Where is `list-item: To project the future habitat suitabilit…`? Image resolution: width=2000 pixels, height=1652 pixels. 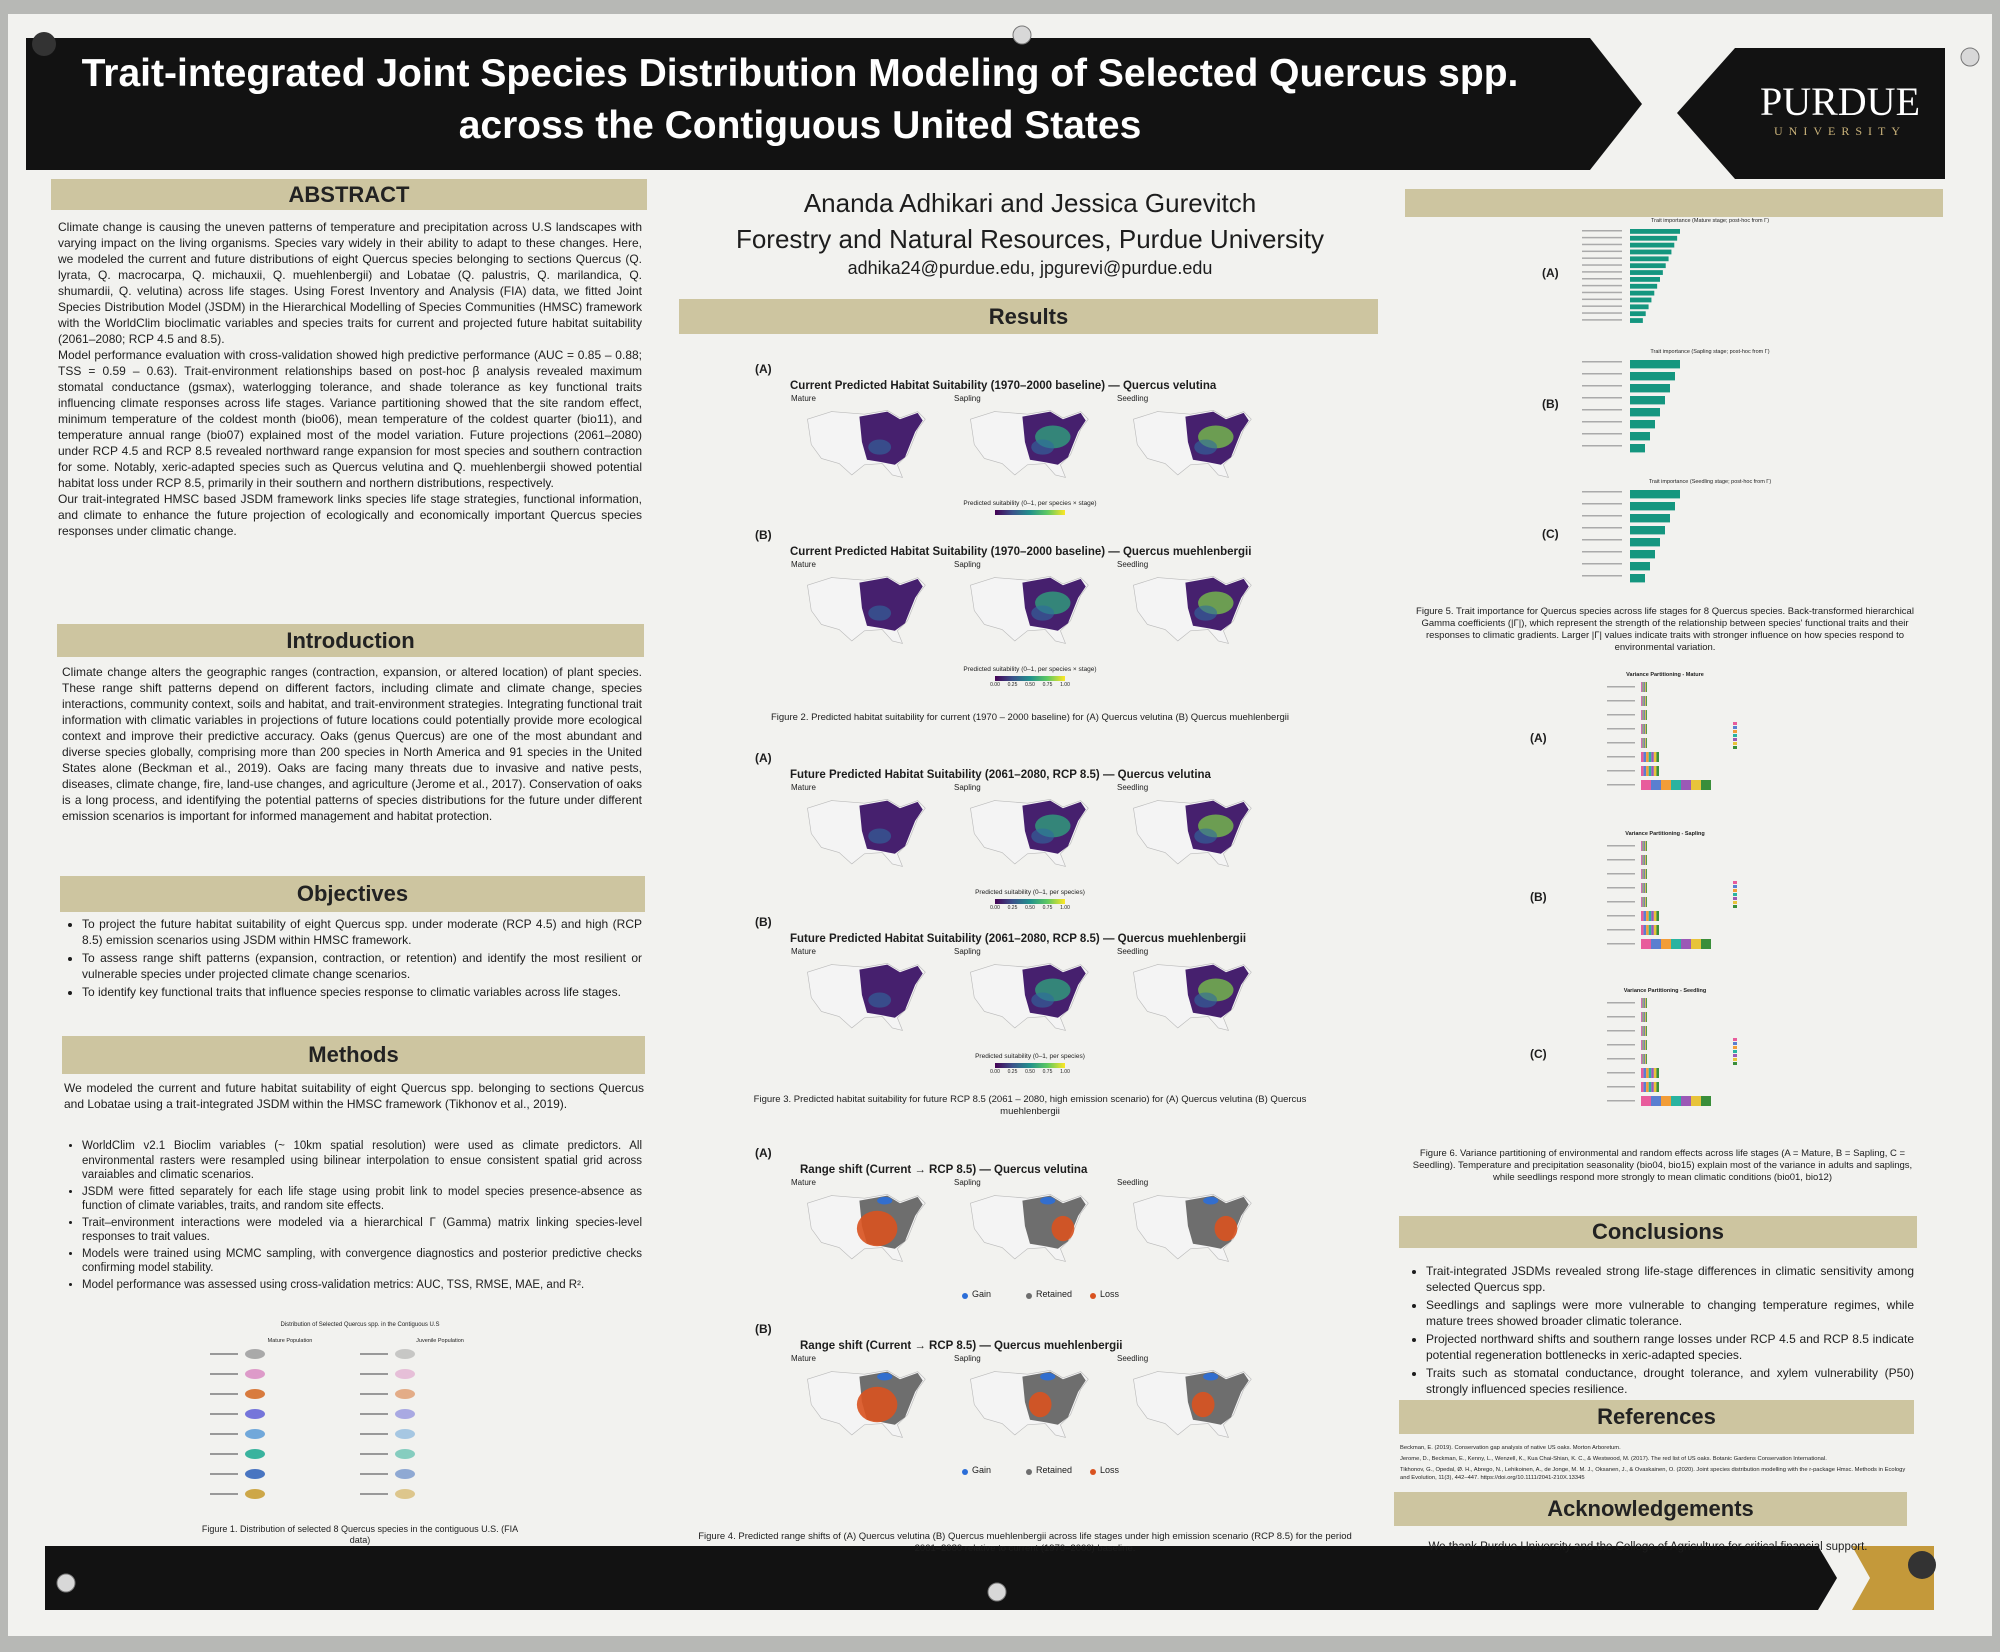
list-item: To project the future habitat suitabilit… is located at coordinates (362, 932).